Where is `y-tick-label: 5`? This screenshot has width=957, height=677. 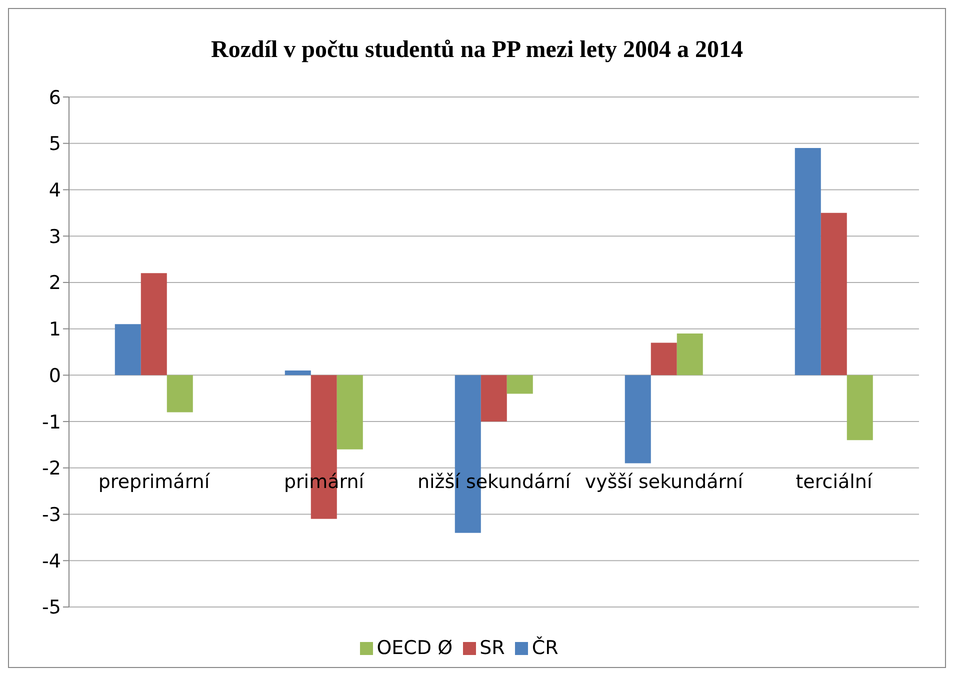
y-tick-label: 5 is located at coordinates (54, 144).